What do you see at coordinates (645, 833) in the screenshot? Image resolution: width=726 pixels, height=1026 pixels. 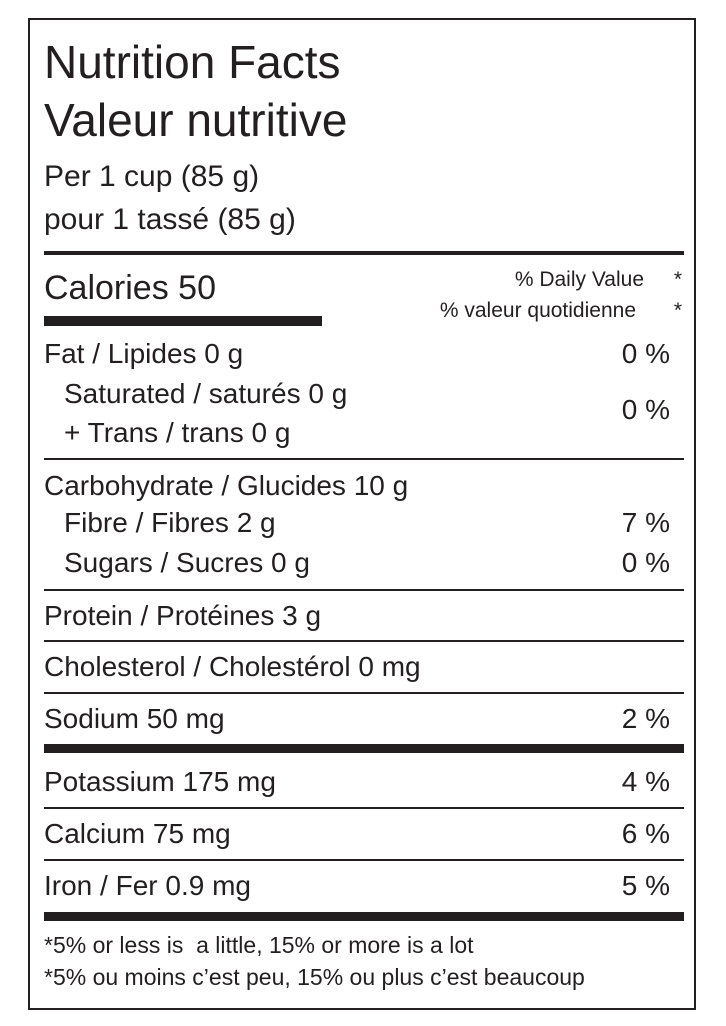 I see `daily-value: 6 %` at bounding box center [645, 833].